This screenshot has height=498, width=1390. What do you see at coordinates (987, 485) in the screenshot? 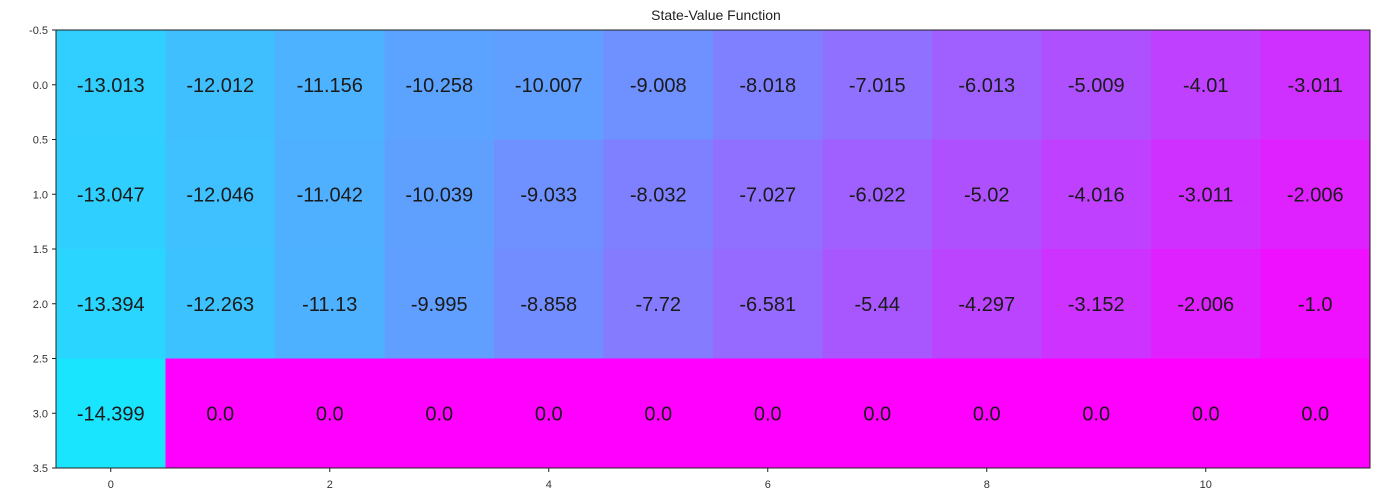
I see `x-tick-label: 8` at bounding box center [987, 485].